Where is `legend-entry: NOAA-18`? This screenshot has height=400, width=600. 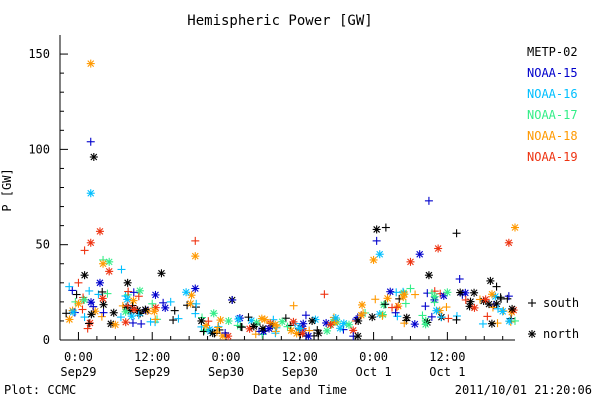
legend-entry: NOAA-18 is located at coordinates (552, 136).